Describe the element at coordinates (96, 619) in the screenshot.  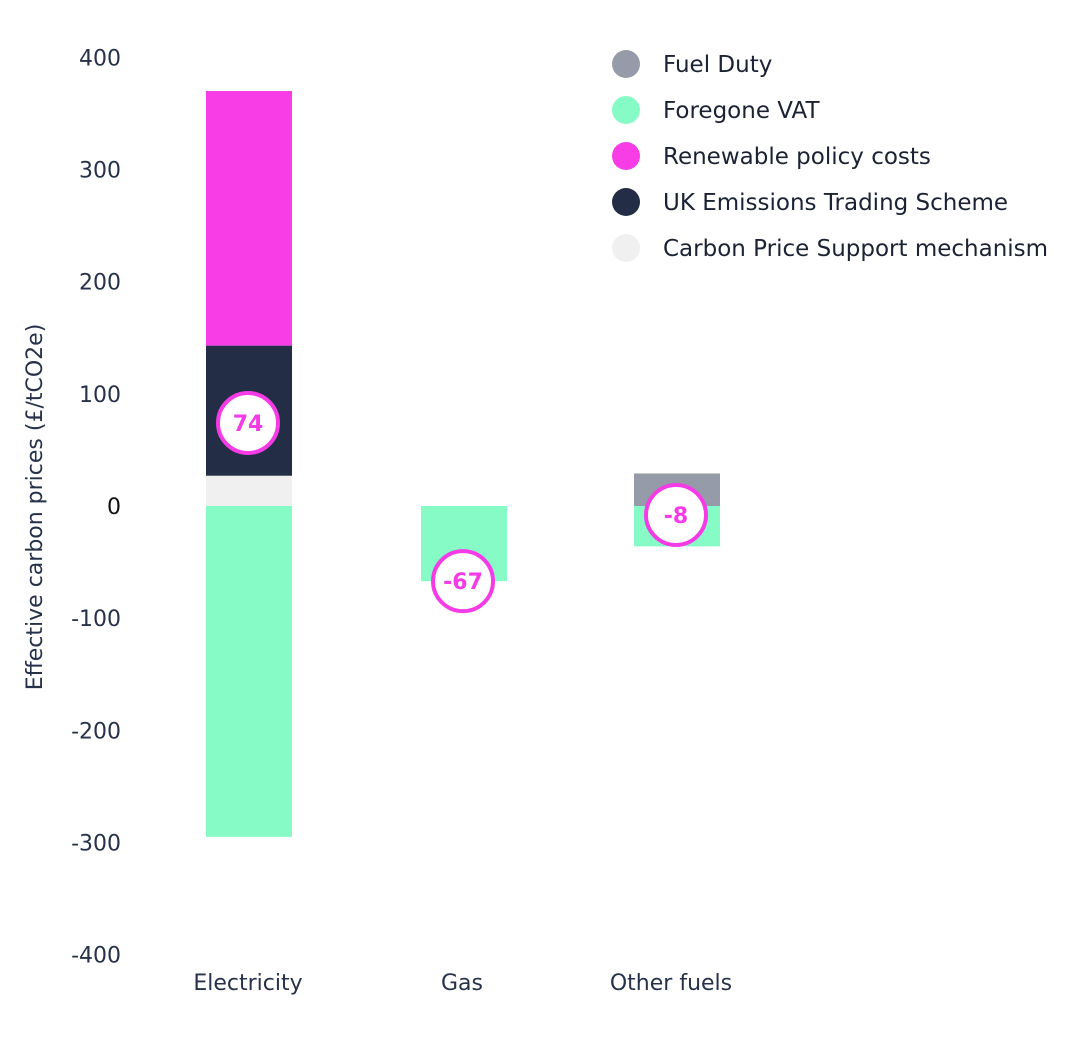
I see `y-tick-label: -100` at that location.